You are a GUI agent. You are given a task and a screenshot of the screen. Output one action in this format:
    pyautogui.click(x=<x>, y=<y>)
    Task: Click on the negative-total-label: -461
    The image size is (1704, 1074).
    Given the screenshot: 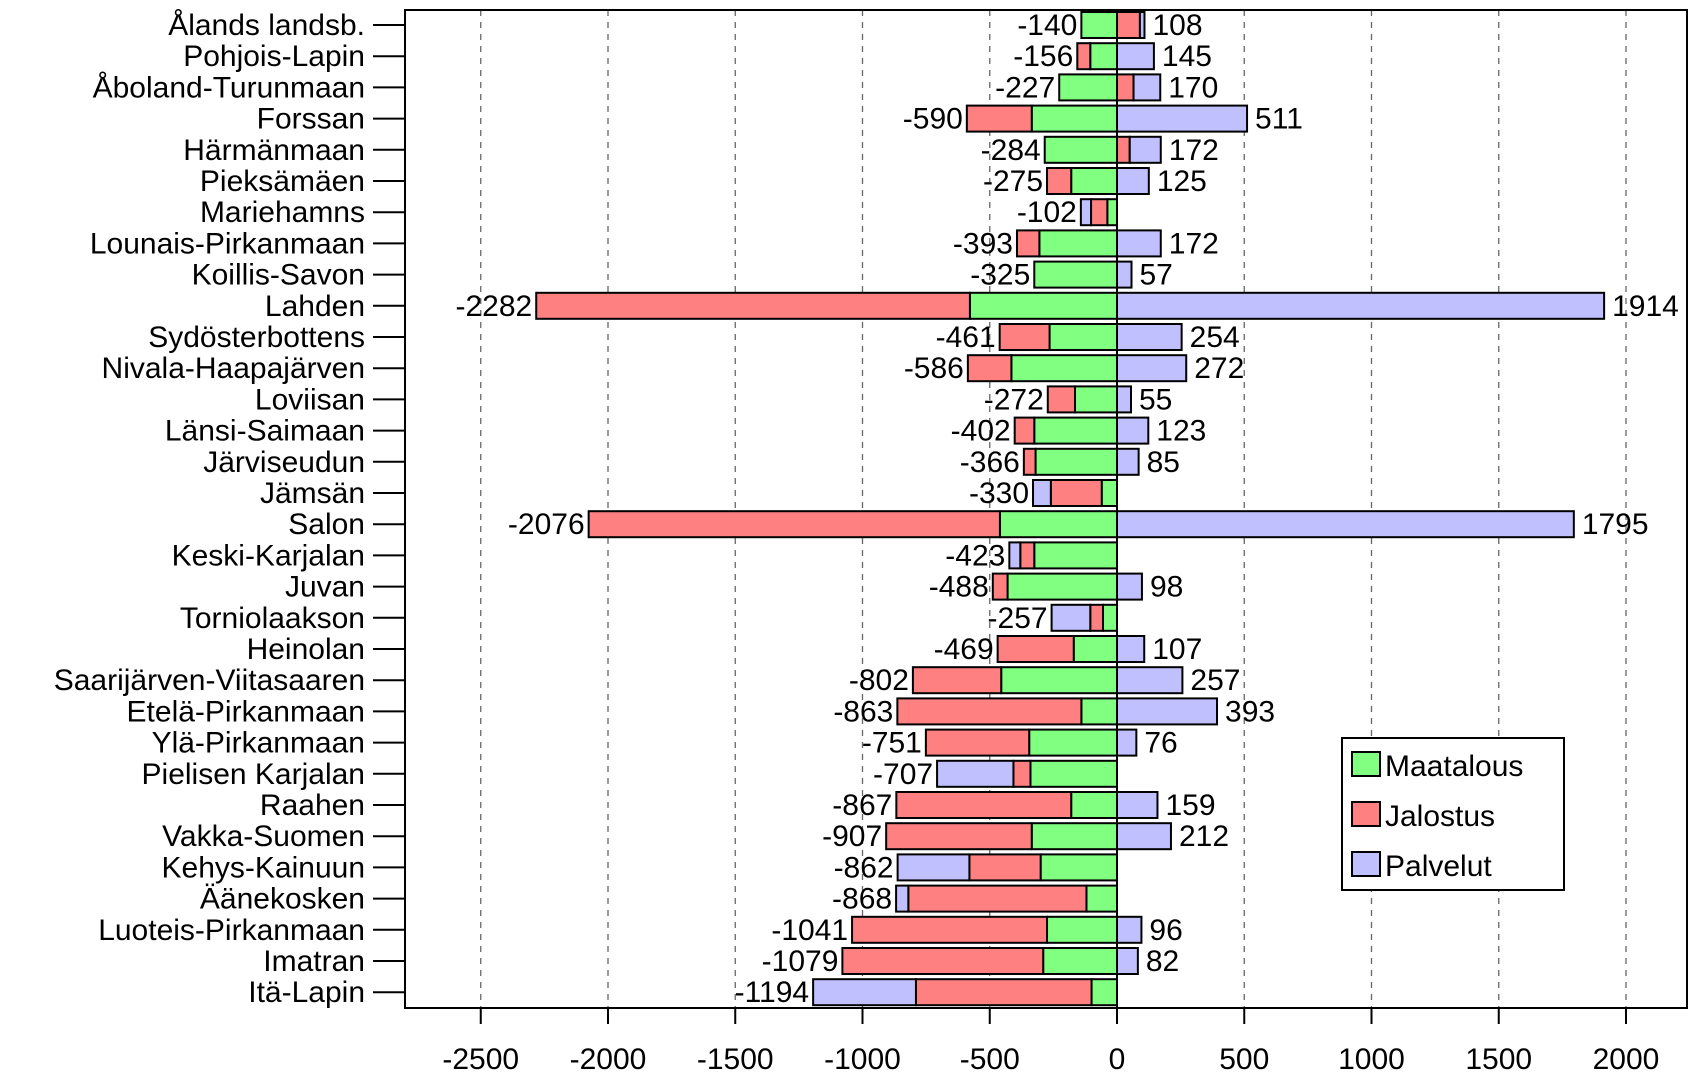 What is the action you would take?
    pyautogui.click(x=966, y=337)
    